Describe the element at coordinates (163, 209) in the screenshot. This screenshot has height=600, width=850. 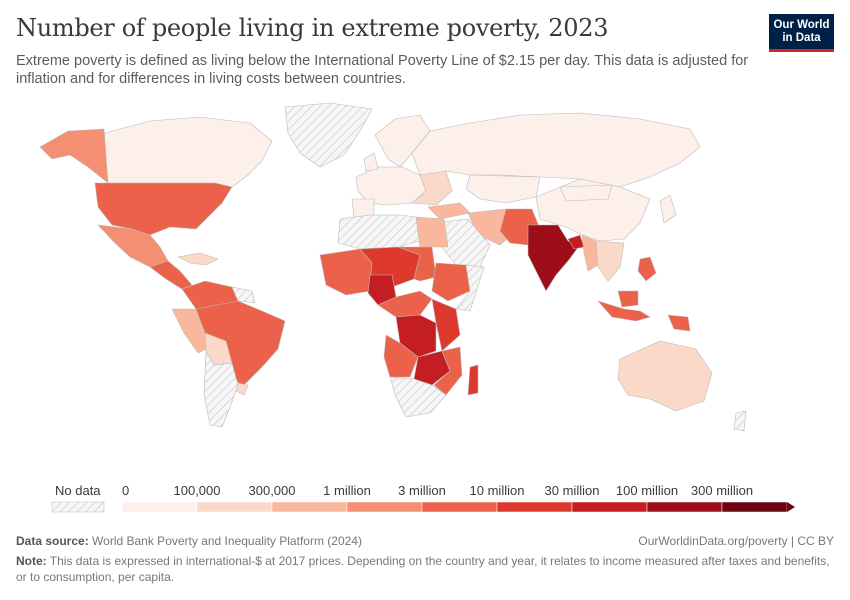
I see `united-states` at that location.